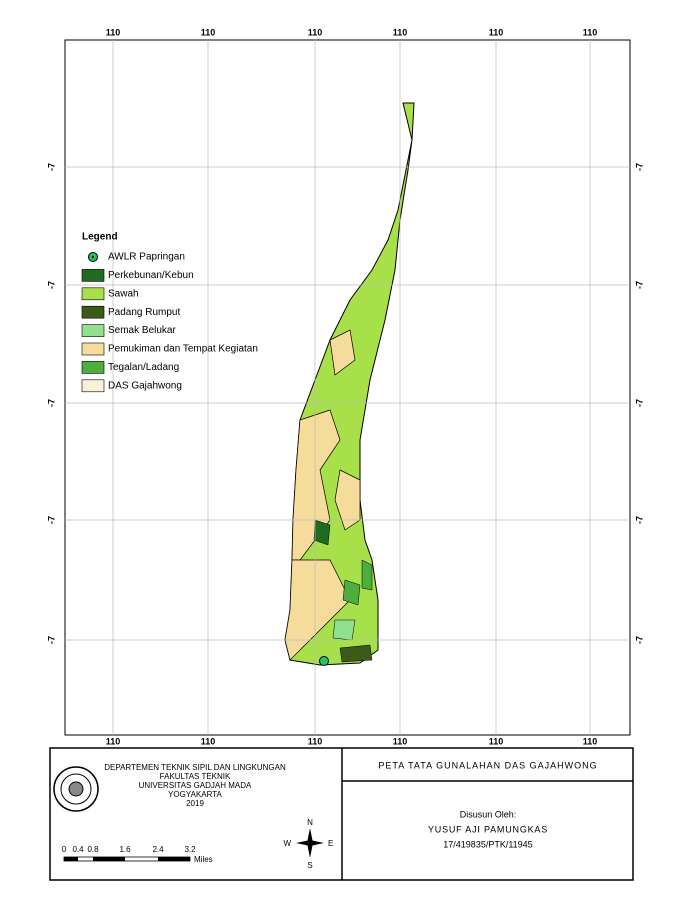 The height and width of the screenshot is (905, 676). Describe the element at coordinates (100, 237) in the screenshot. I see `legend-title: Legend` at that location.